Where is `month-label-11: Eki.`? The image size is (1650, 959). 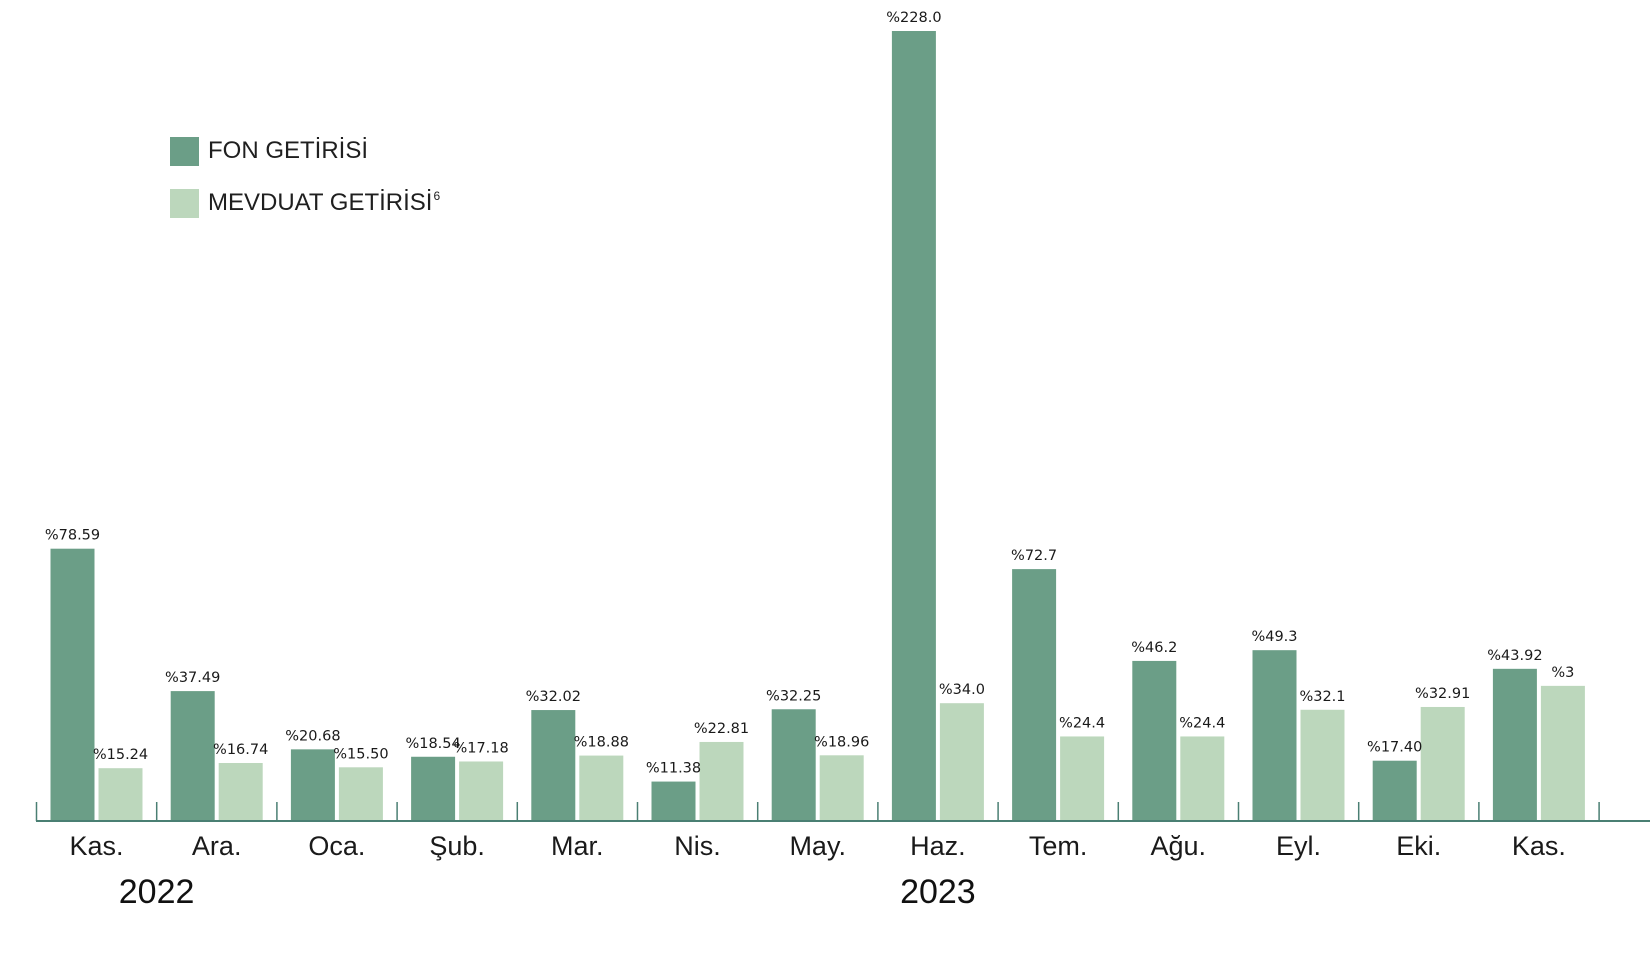
month-label-11: Eki. is located at coordinates (1418, 846).